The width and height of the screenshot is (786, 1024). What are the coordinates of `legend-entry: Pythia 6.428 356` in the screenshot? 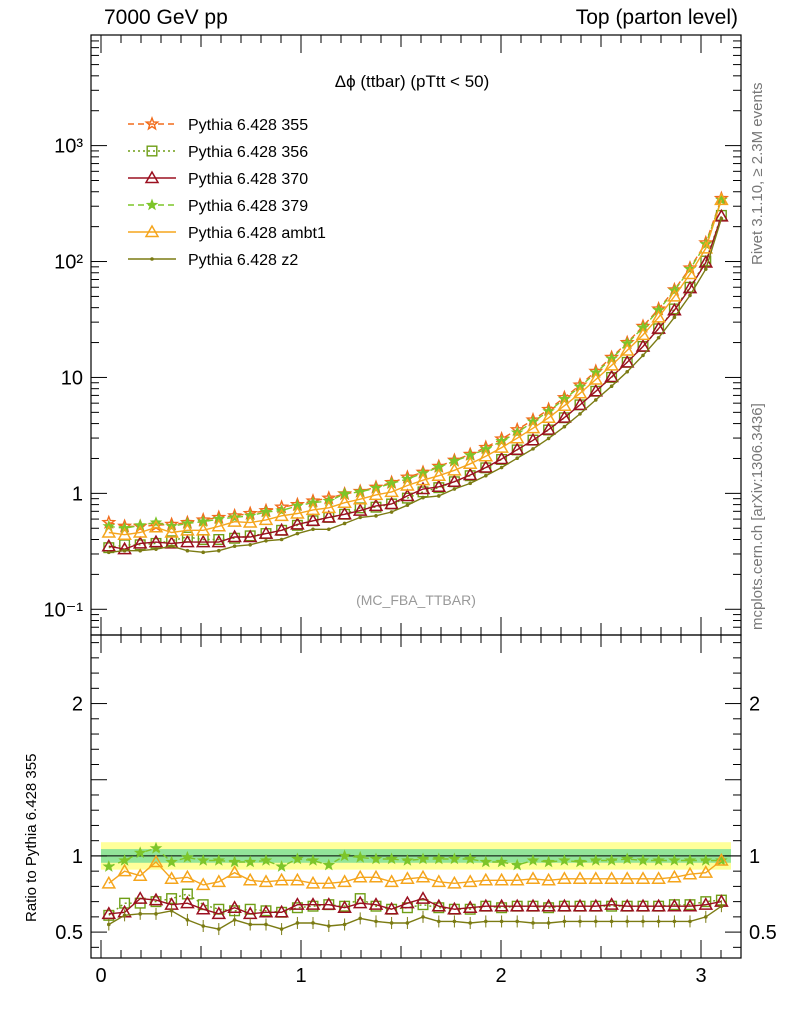 It's located at (218, 152).